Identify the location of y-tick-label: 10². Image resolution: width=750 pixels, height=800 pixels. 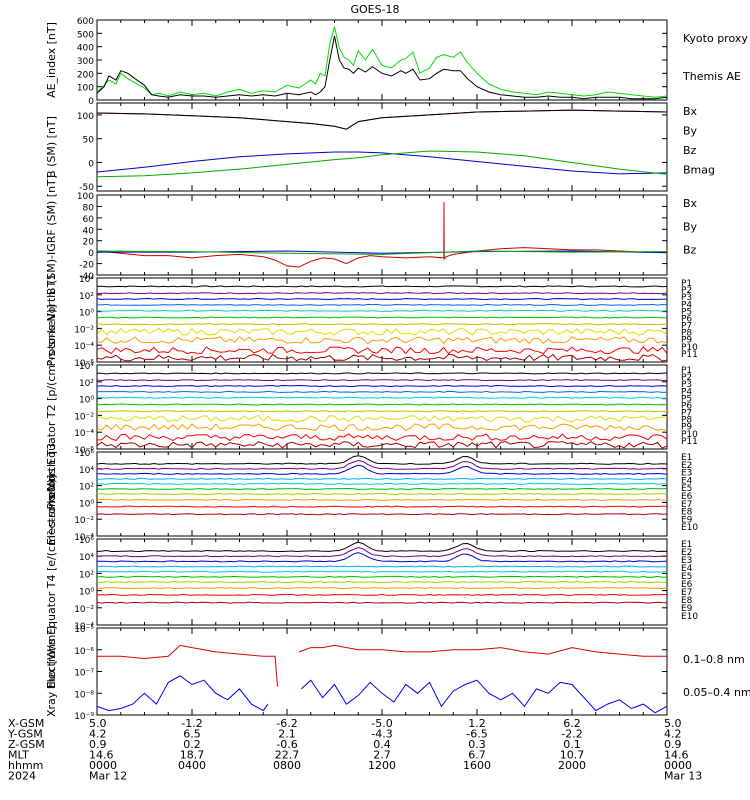
(86, 488).